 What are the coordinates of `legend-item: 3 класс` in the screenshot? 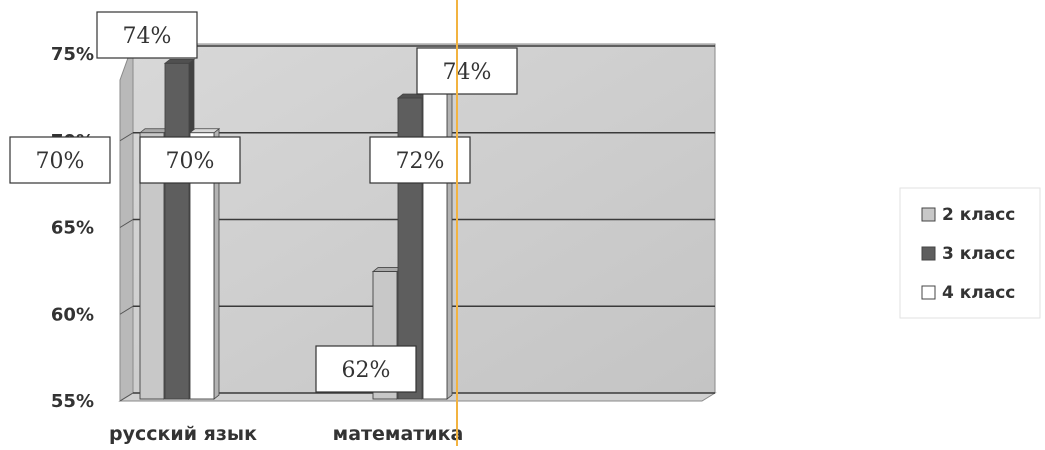 It's located at (968, 254).